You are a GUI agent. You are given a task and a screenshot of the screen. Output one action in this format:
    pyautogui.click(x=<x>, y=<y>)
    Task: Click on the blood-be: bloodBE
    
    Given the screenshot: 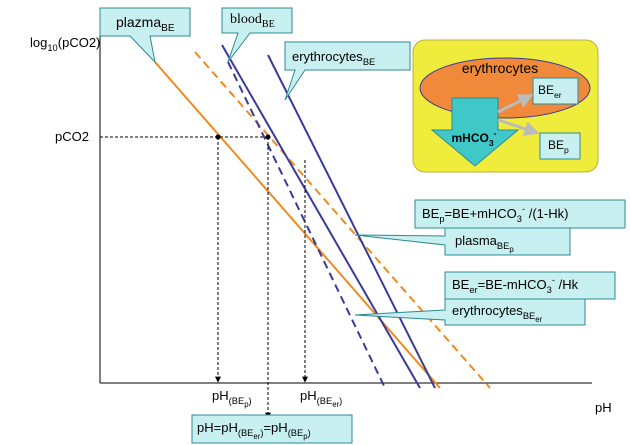 What is the action you would take?
    pyautogui.click(x=252, y=21)
    